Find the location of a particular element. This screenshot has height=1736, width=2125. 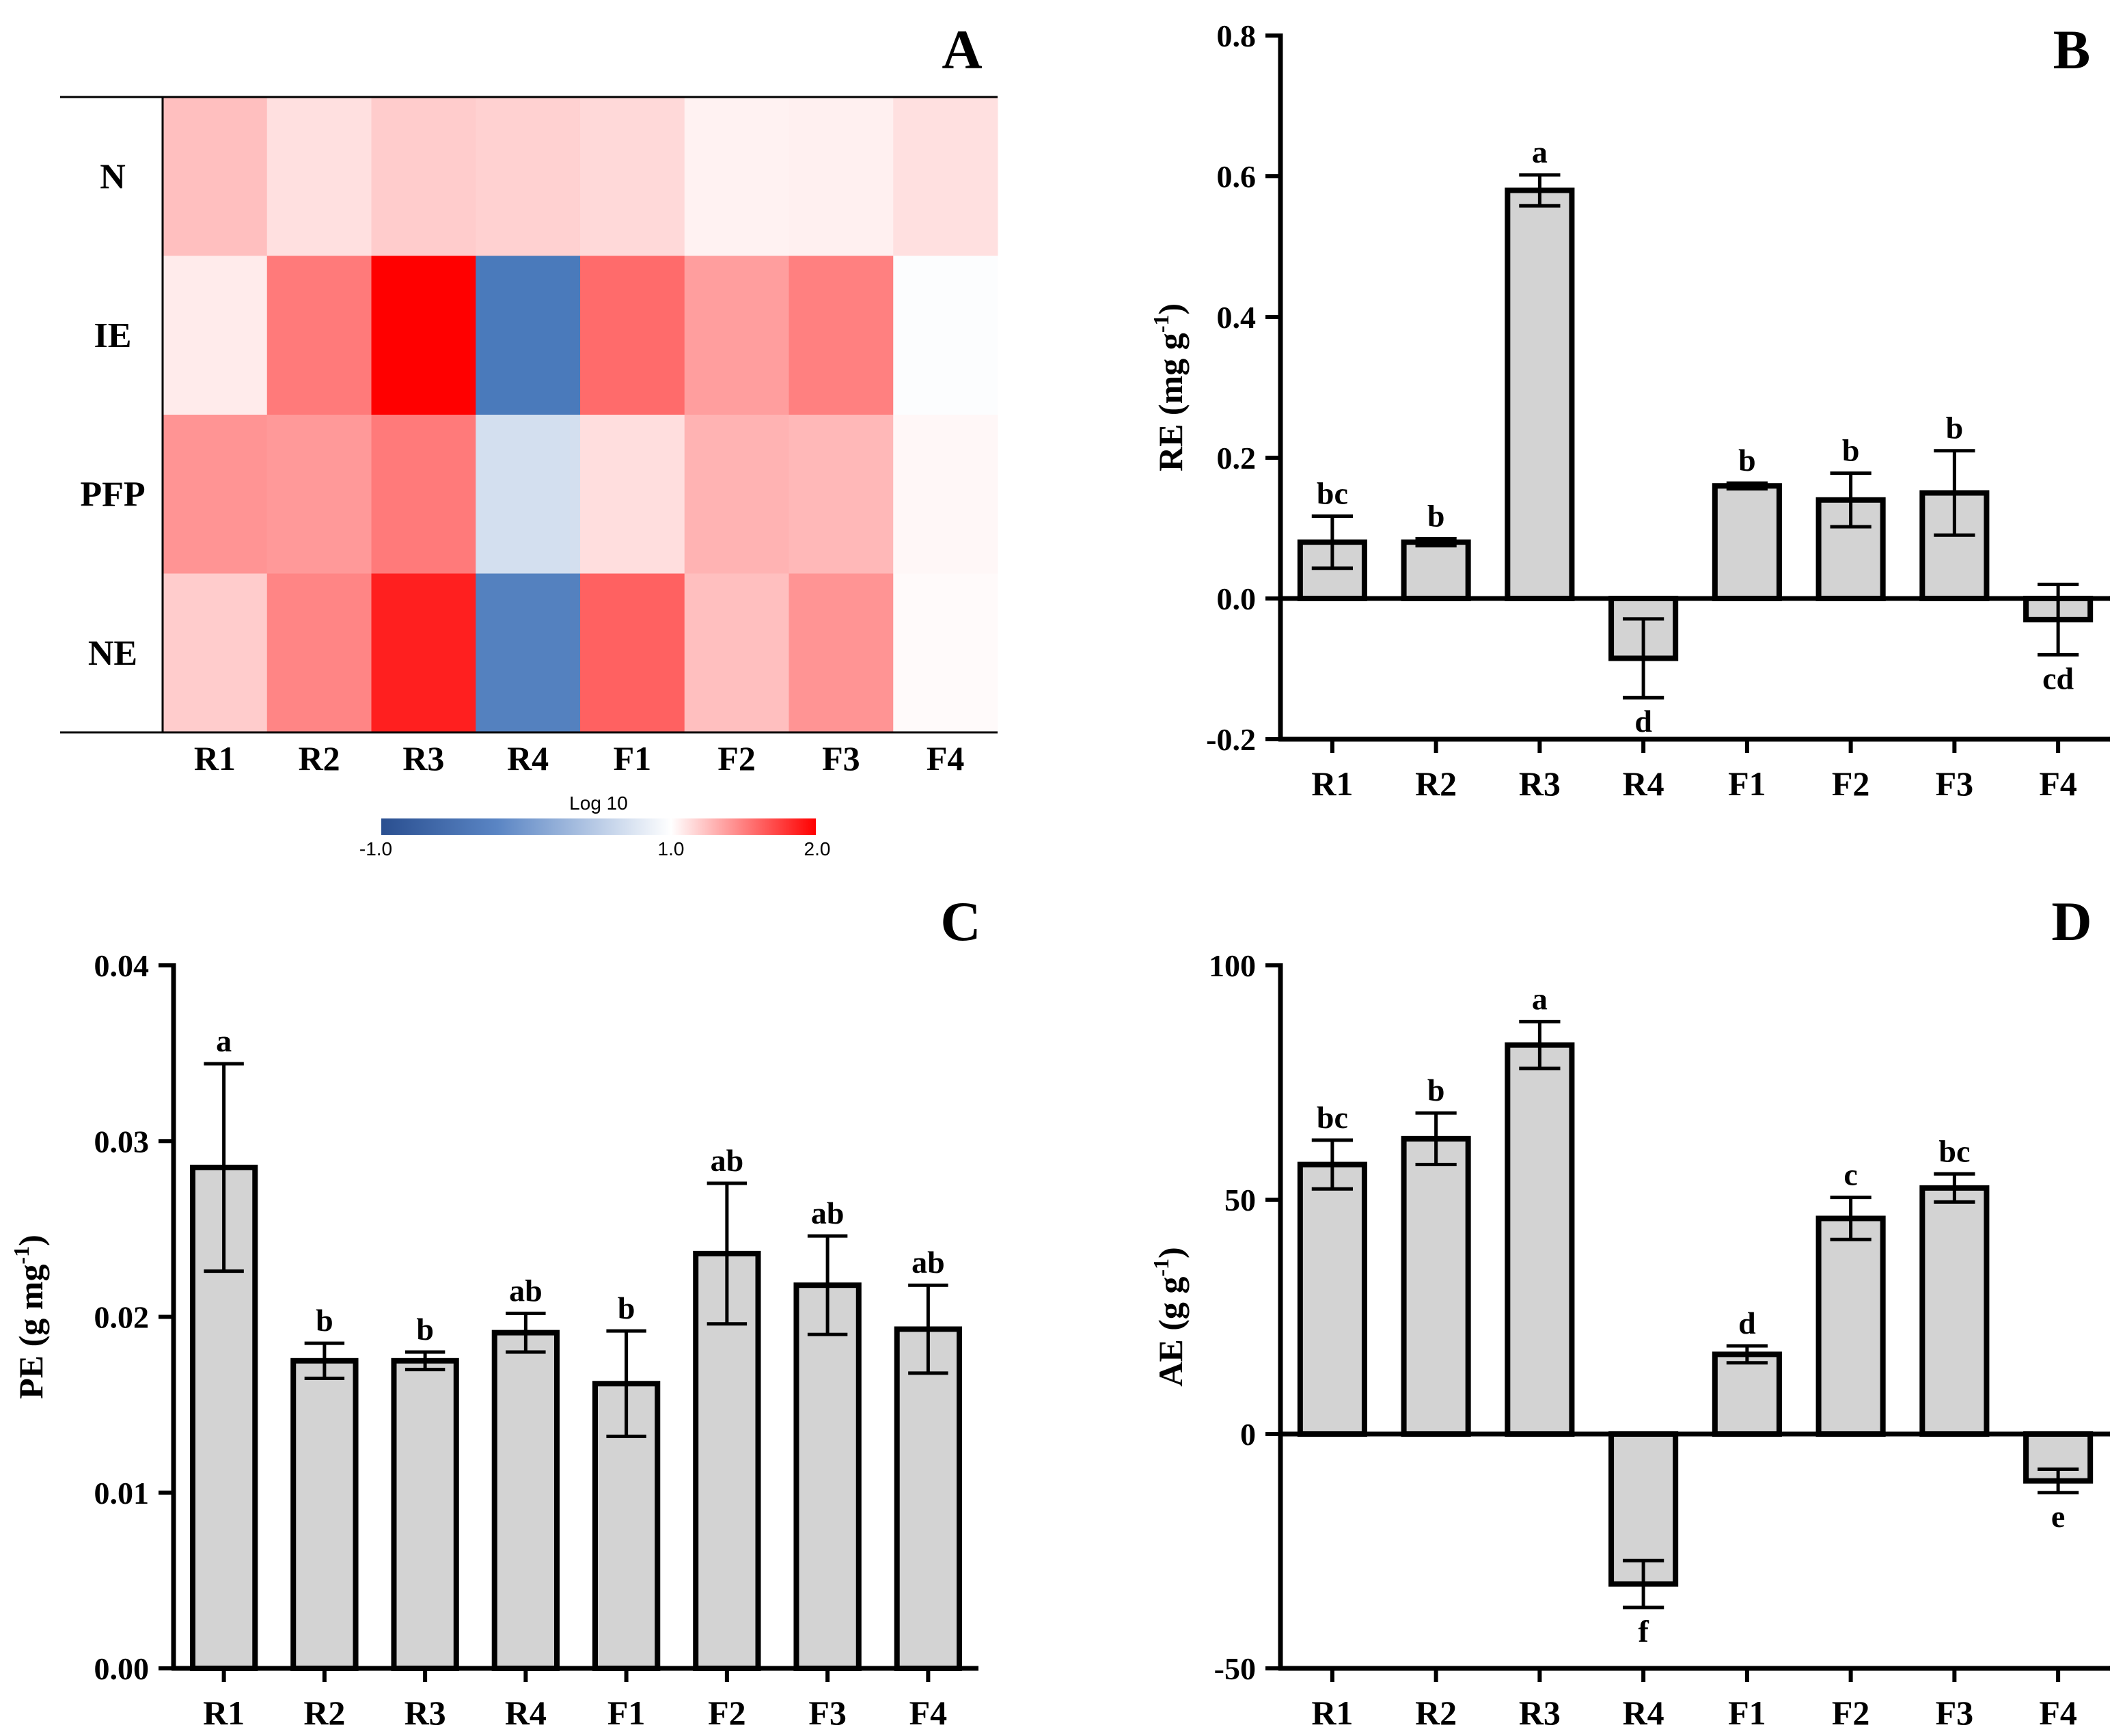

colorbar-title: Log 10 is located at coordinates (598, 803).